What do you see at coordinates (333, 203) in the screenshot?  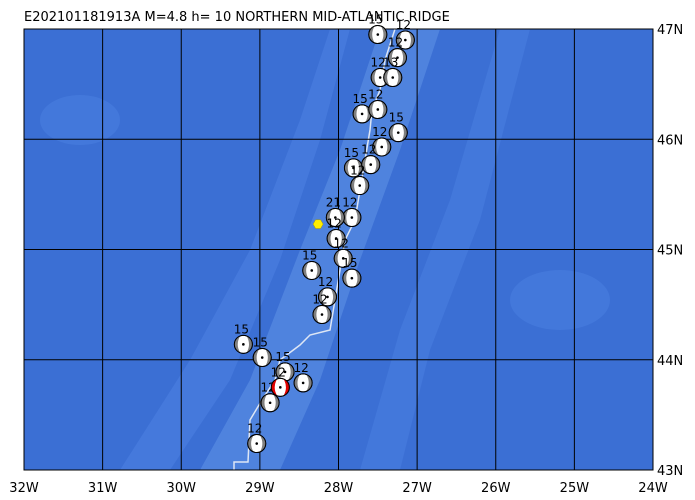 I see `depth-label: 21` at bounding box center [333, 203].